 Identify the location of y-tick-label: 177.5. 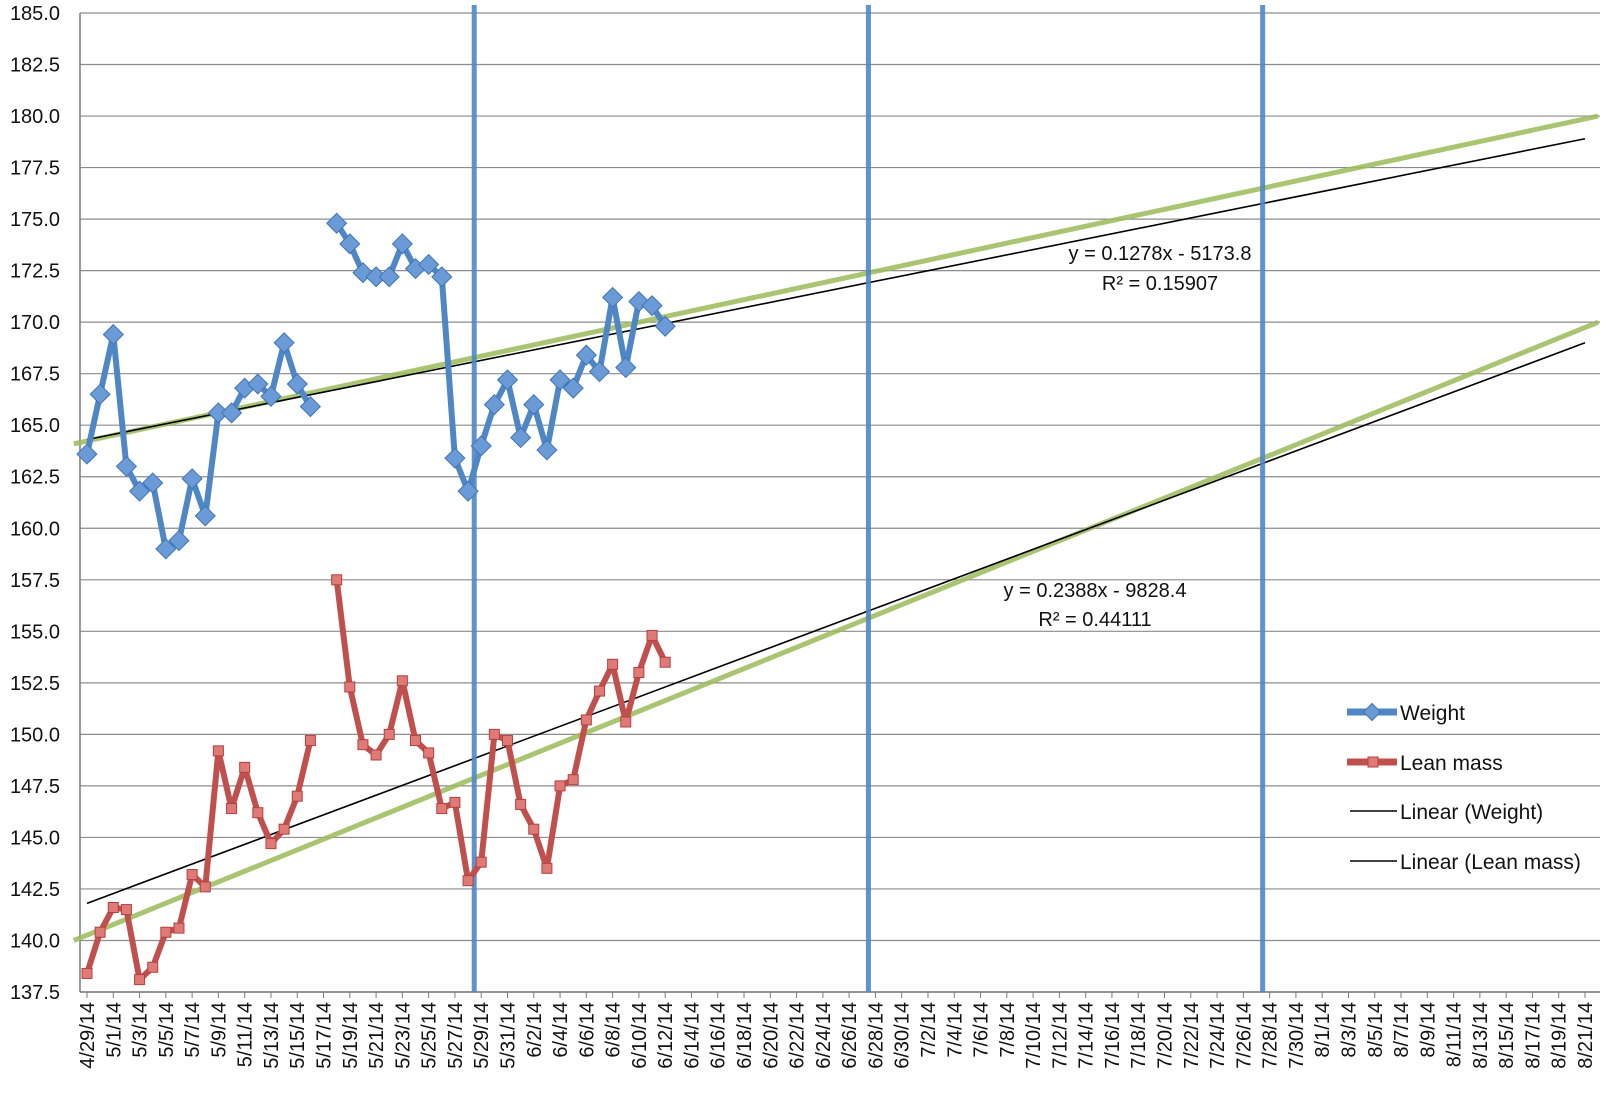
(35, 169).